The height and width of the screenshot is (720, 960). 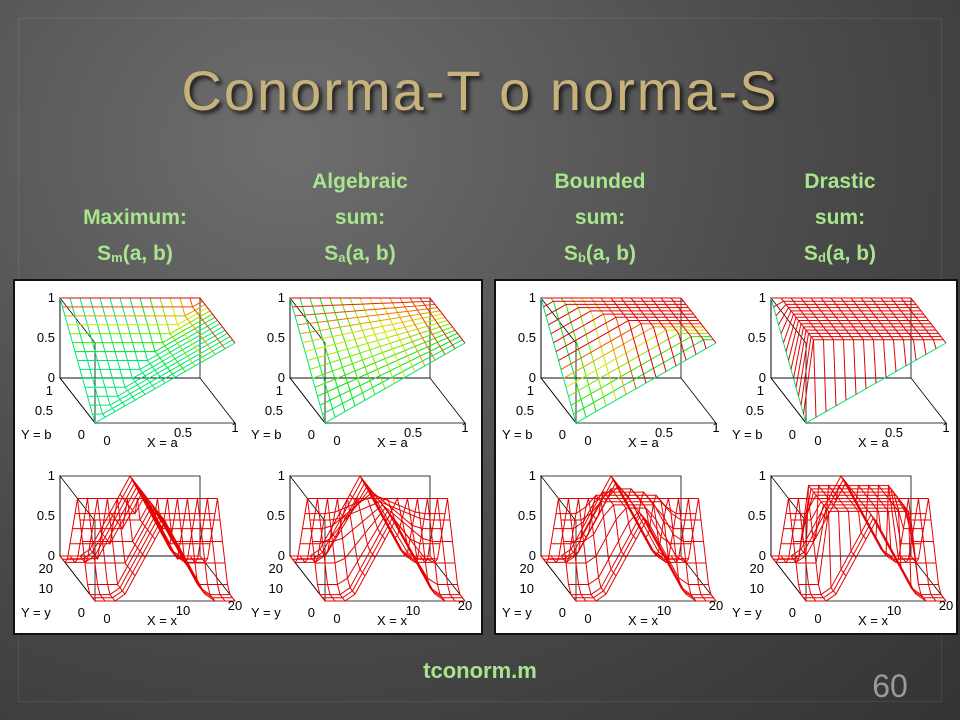 What do you see at coordinates (517, 612) in the screenshot?
I see `y-axis-label: Y = y` at bounding box center [517, 612].